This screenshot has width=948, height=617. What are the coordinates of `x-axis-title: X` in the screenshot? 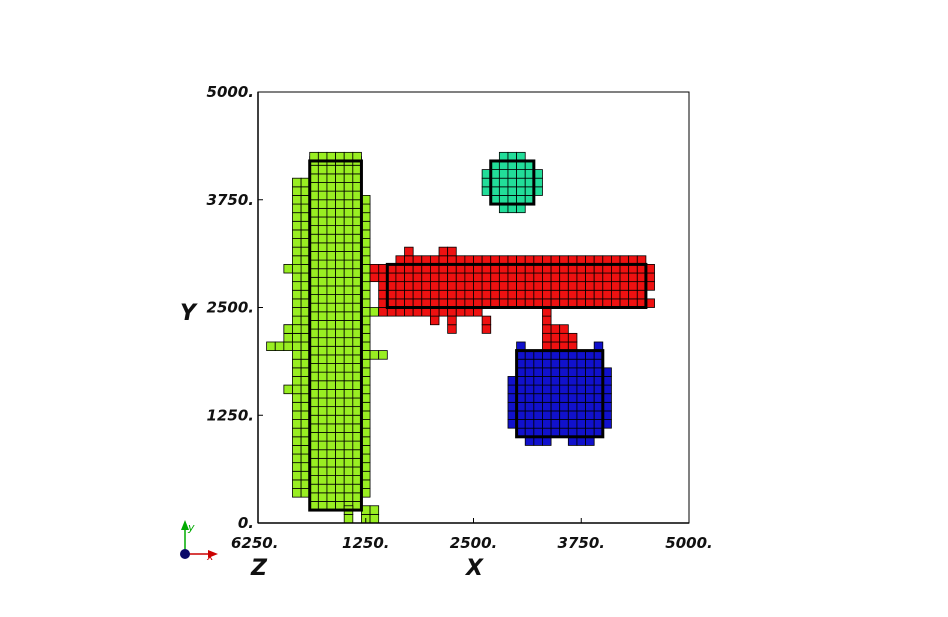 It's located at (474, 568).